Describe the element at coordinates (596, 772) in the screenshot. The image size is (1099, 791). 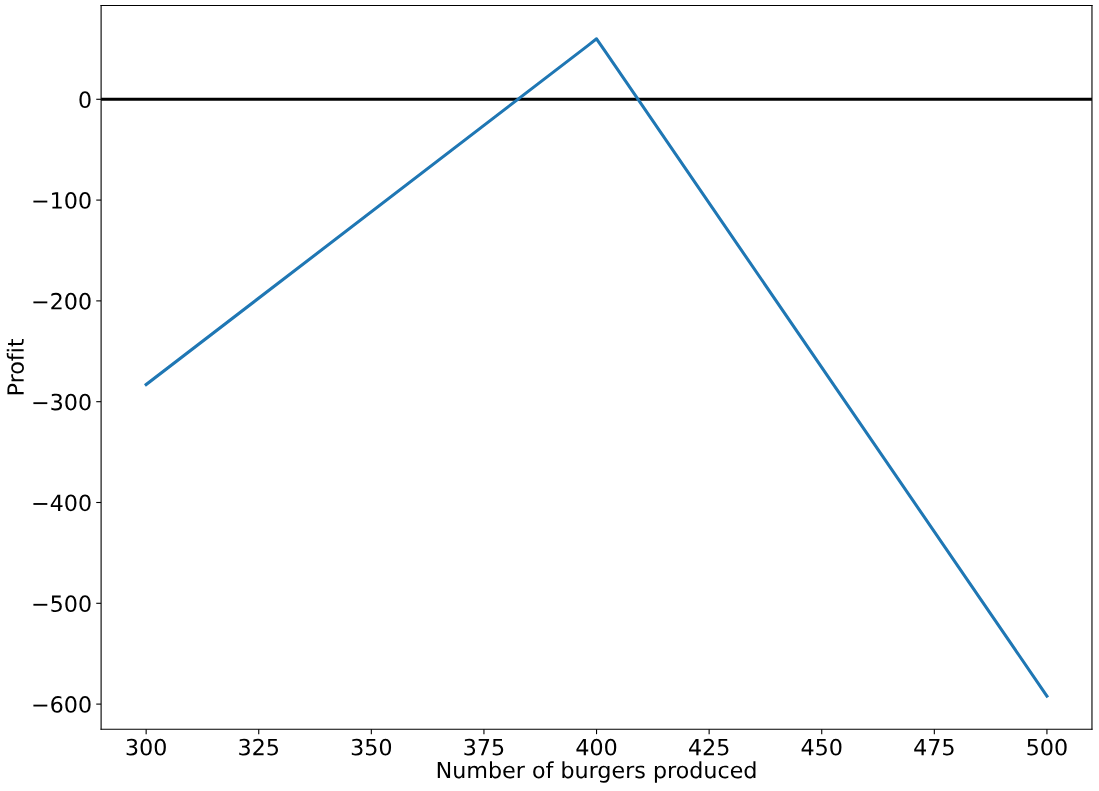
I see `x-axis-title: Number of burgers produced` at that location.